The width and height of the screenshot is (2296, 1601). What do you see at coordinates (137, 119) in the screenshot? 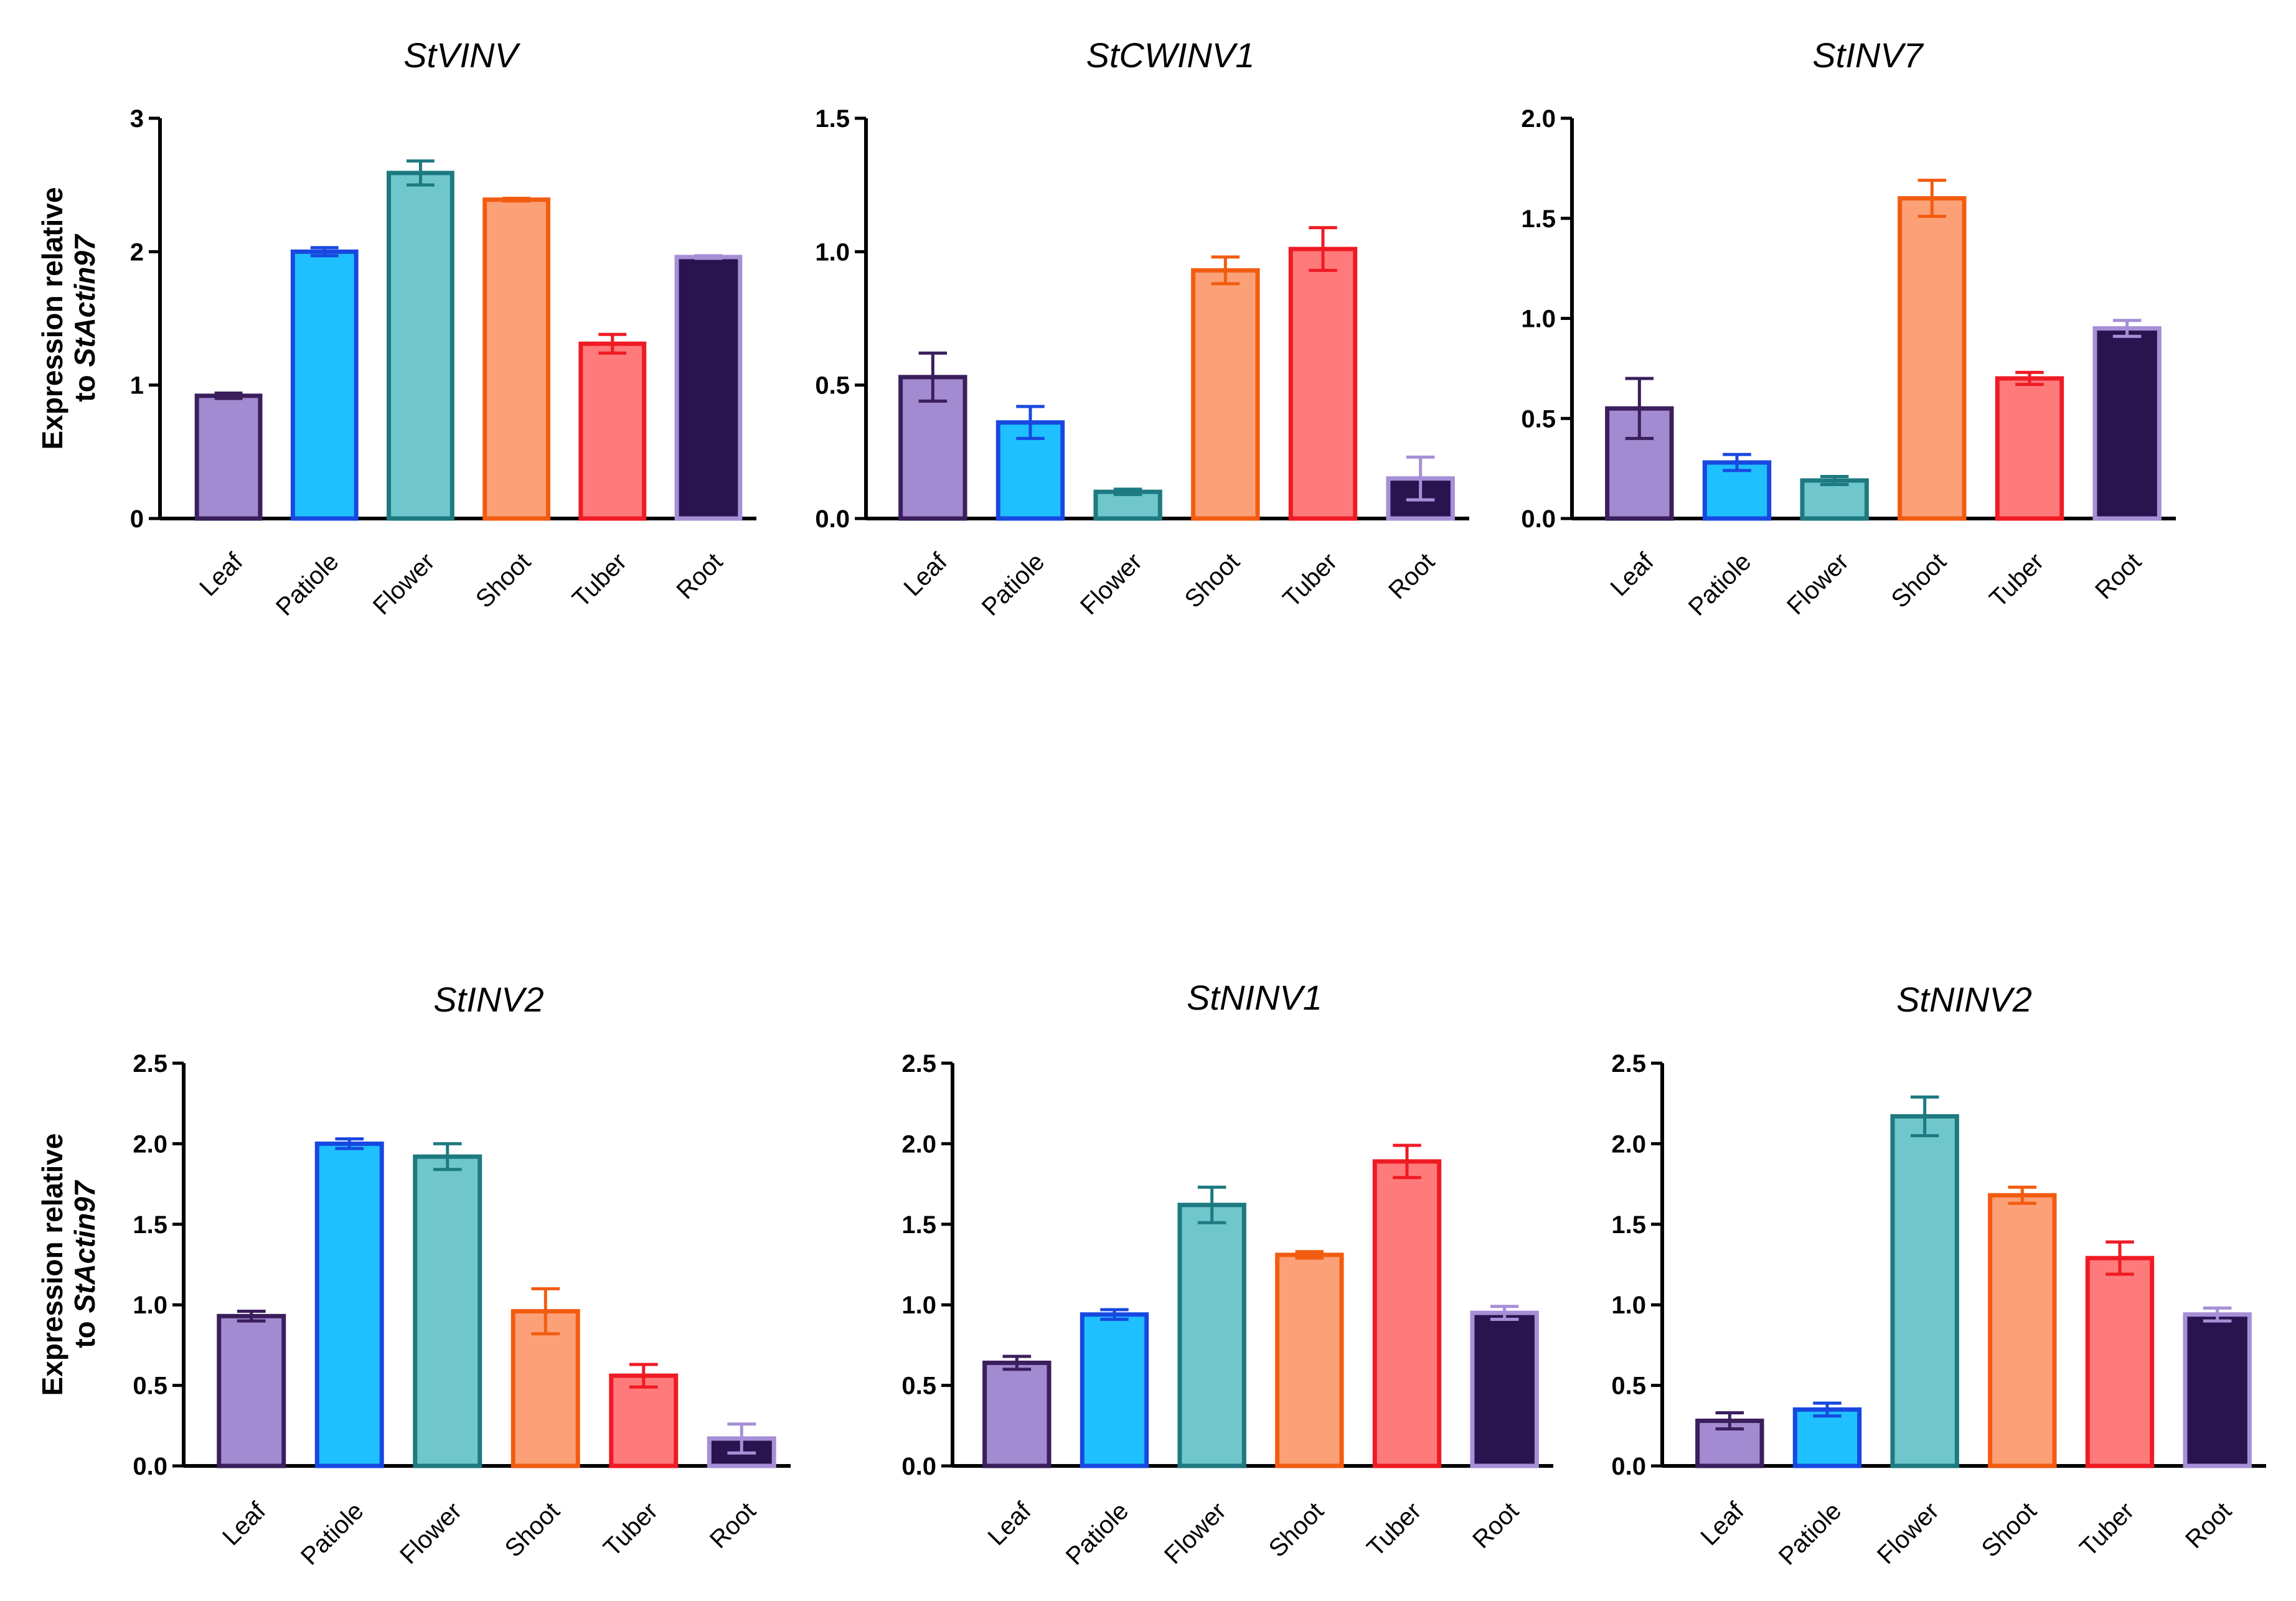
I see `y-tick-label: 3` at bounding box center [137, 119].